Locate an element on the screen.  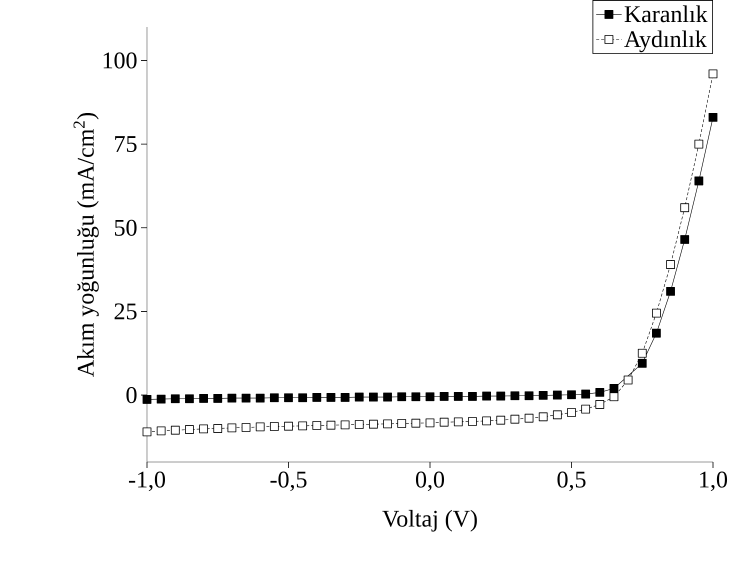
y-tick-label: 25 is located at coordinates (125, 311).